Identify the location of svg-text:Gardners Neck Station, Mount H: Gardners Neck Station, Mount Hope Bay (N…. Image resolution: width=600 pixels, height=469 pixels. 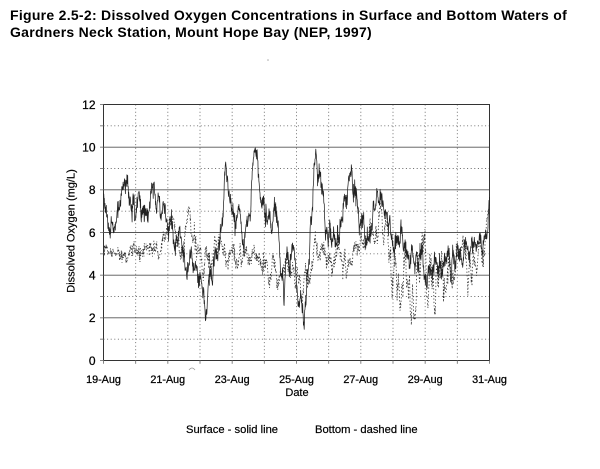
(191, 32).